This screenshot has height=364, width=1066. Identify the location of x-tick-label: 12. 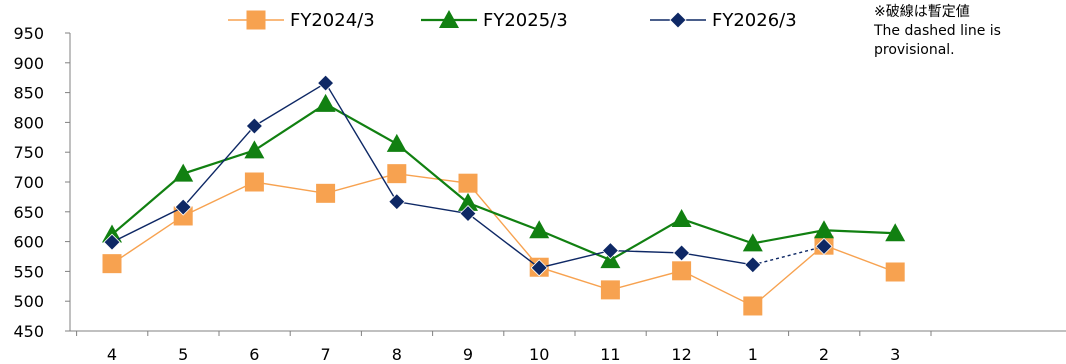
(681, 354).